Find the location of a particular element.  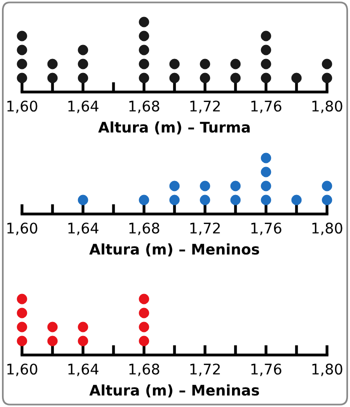

x-axis-title: Altura (m) – Meninos is located at coordinates (174, 249).